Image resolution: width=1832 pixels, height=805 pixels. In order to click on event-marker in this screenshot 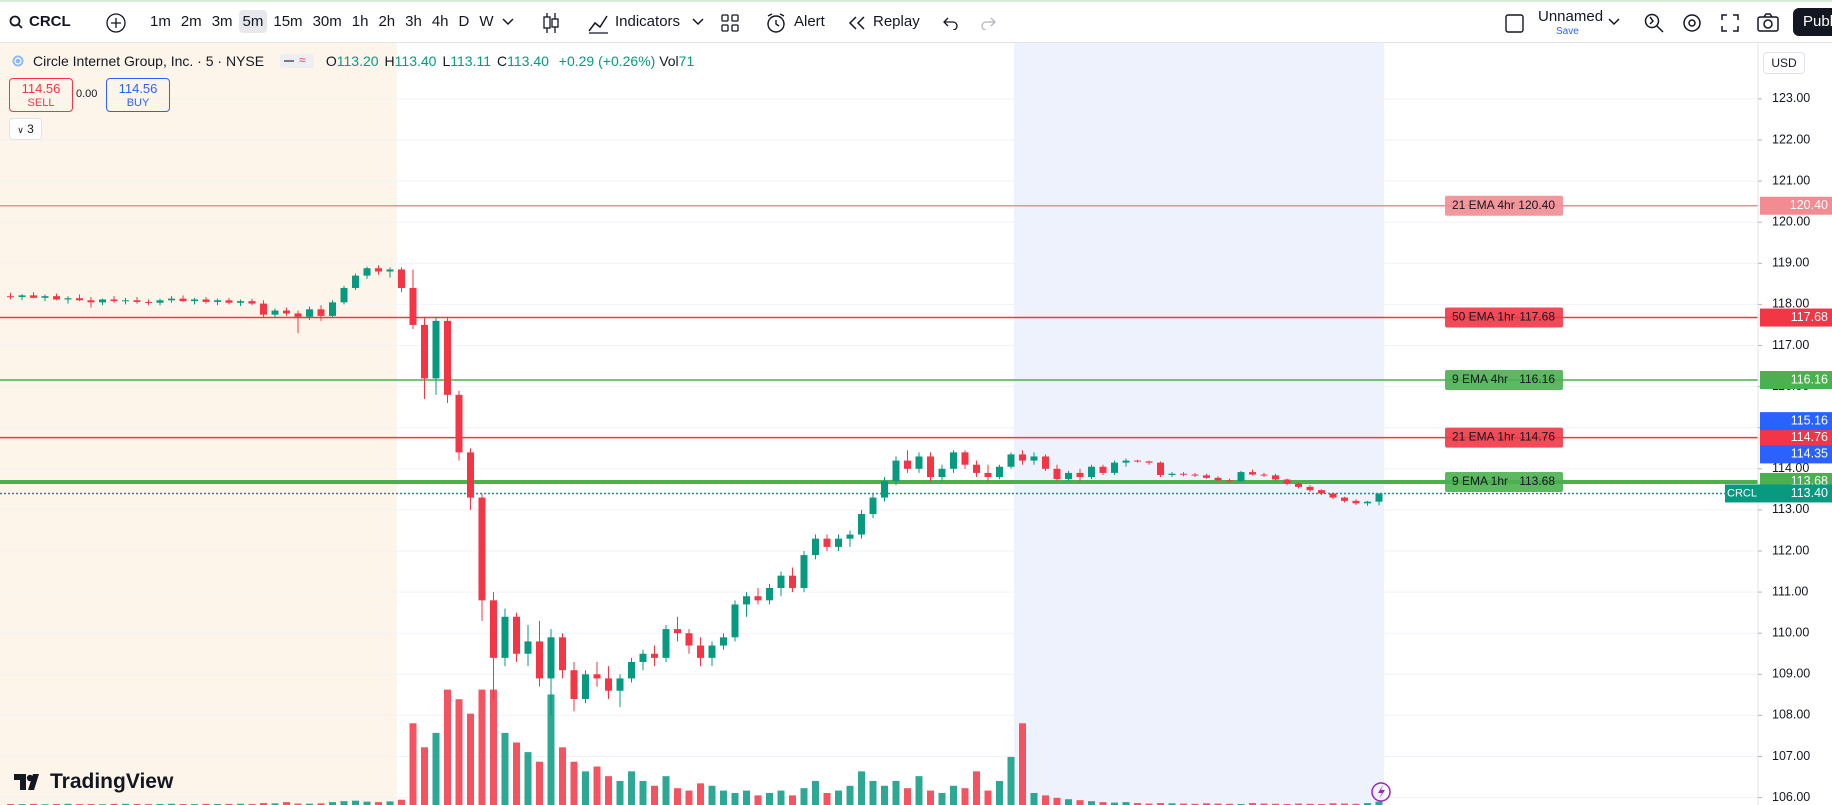, I will do `click(1381, 792)`.